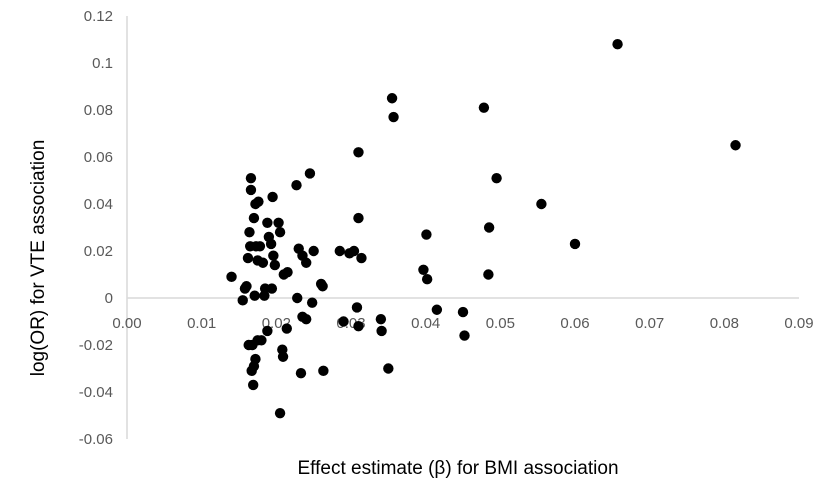 This screenshot has height=483, width=825. What do you see at coordinates (96, 345) in the screenshot?
I see `y-tick-label: -0.02` at bounding box center [96, 345].